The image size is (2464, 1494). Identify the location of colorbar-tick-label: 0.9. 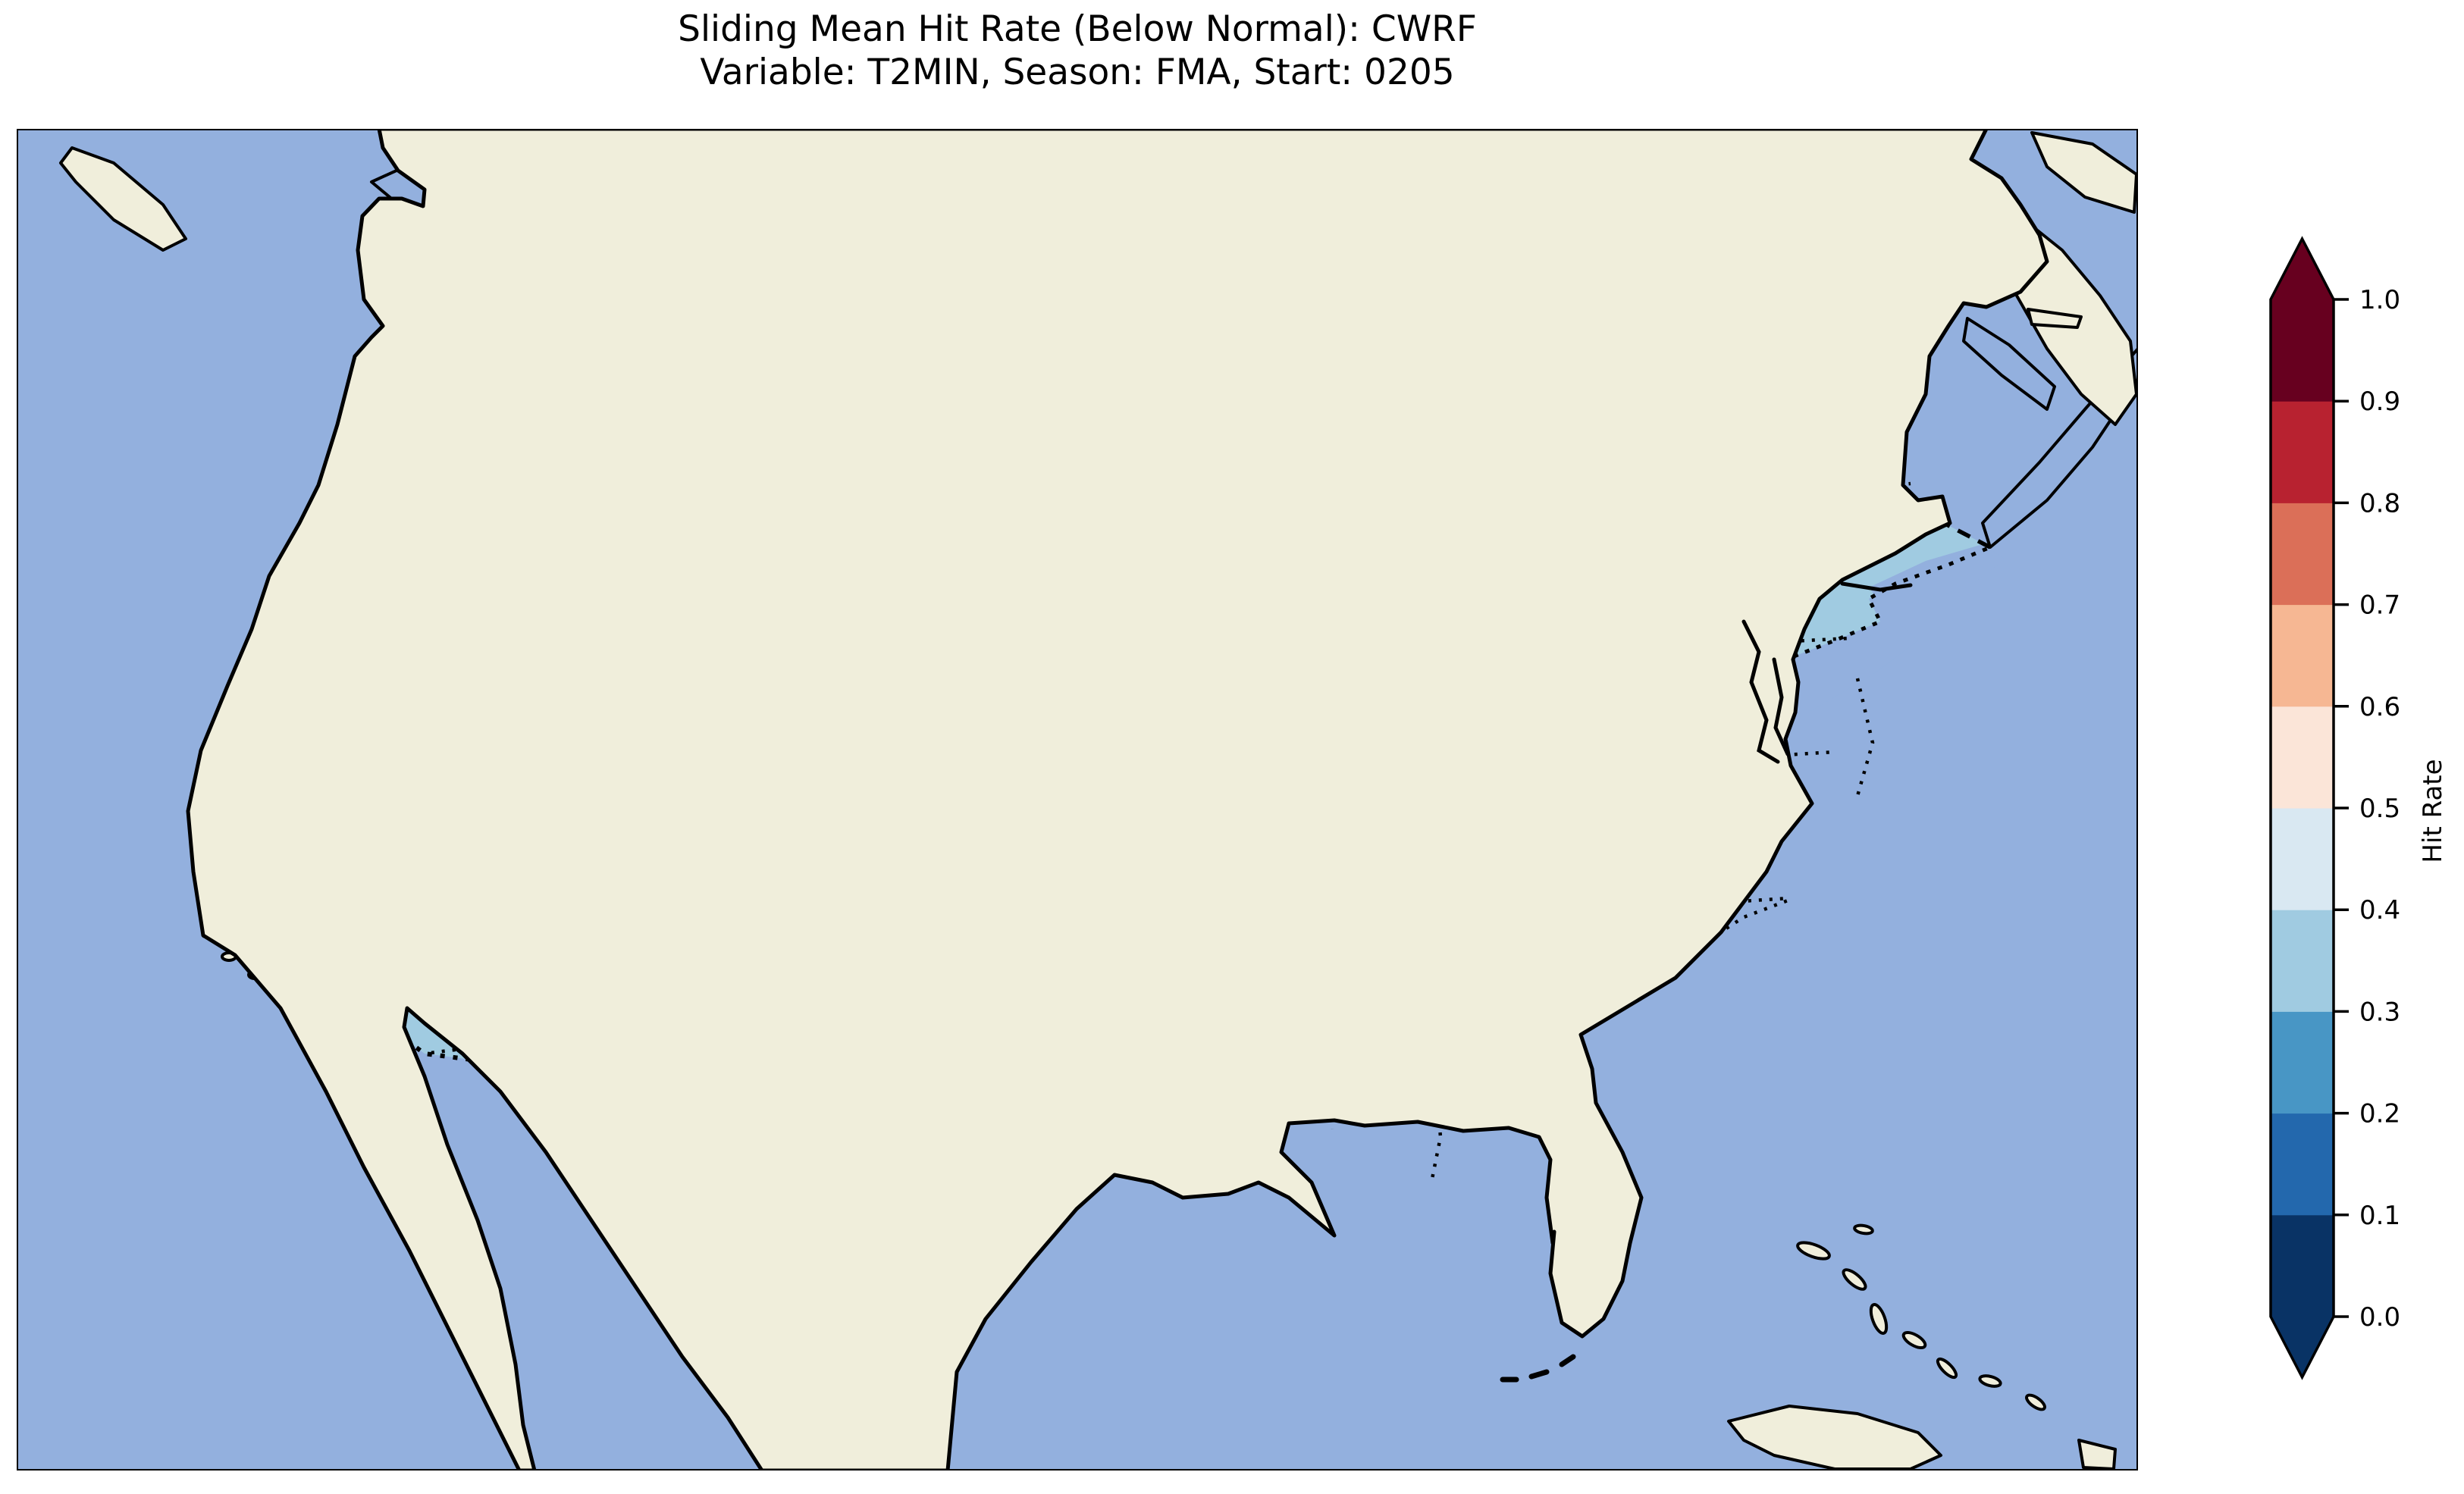
(2380, 402).